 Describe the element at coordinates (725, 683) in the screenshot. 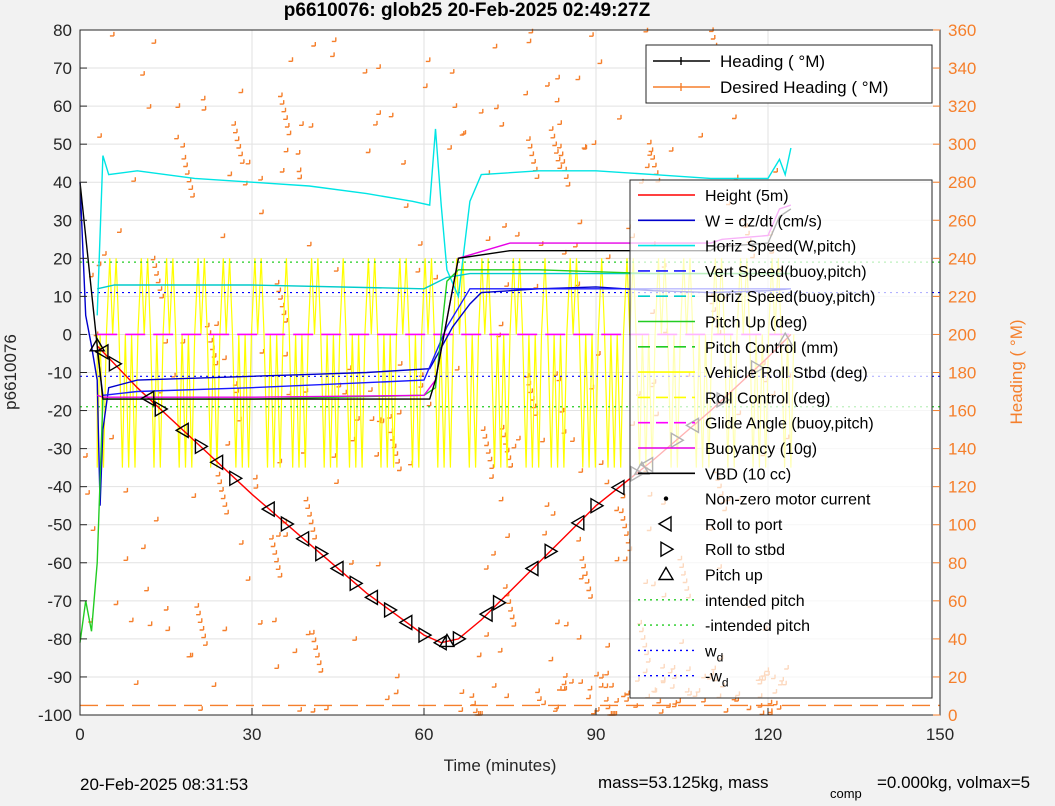

I see `legend-main-label-sub: d` at that location.